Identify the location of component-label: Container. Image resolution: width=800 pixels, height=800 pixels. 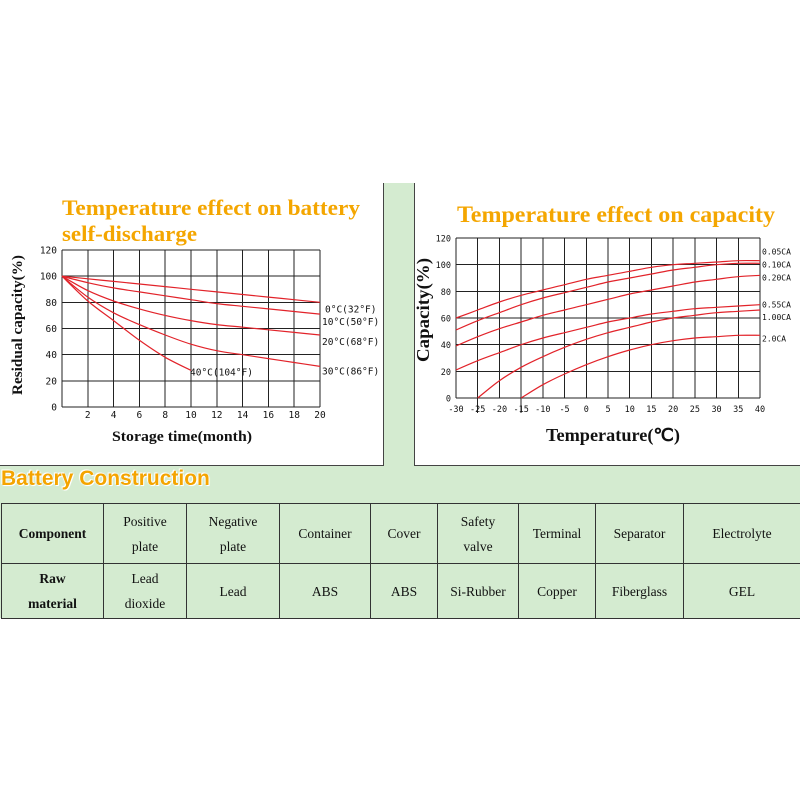
(325, 533).